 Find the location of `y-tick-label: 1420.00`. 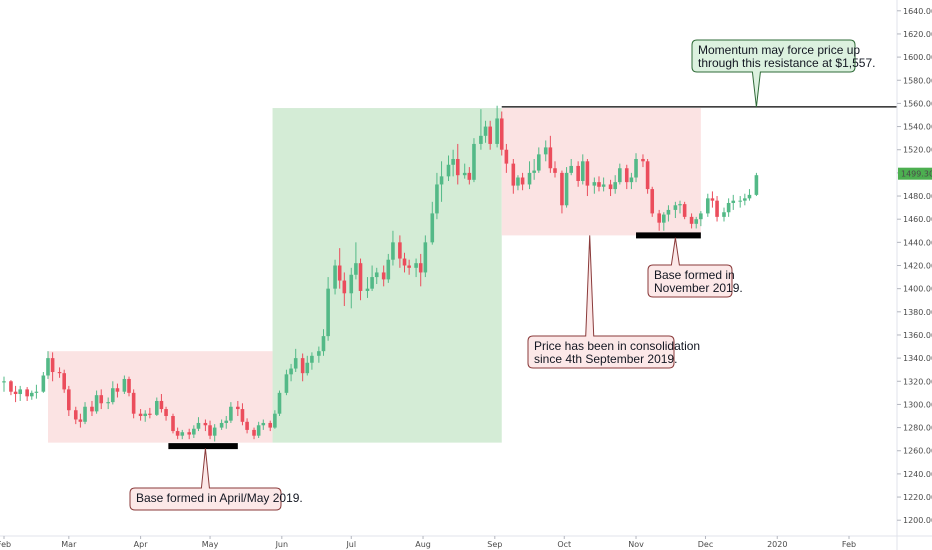

y-tick-label: 1420.00 is located at coordinates (917, 266).